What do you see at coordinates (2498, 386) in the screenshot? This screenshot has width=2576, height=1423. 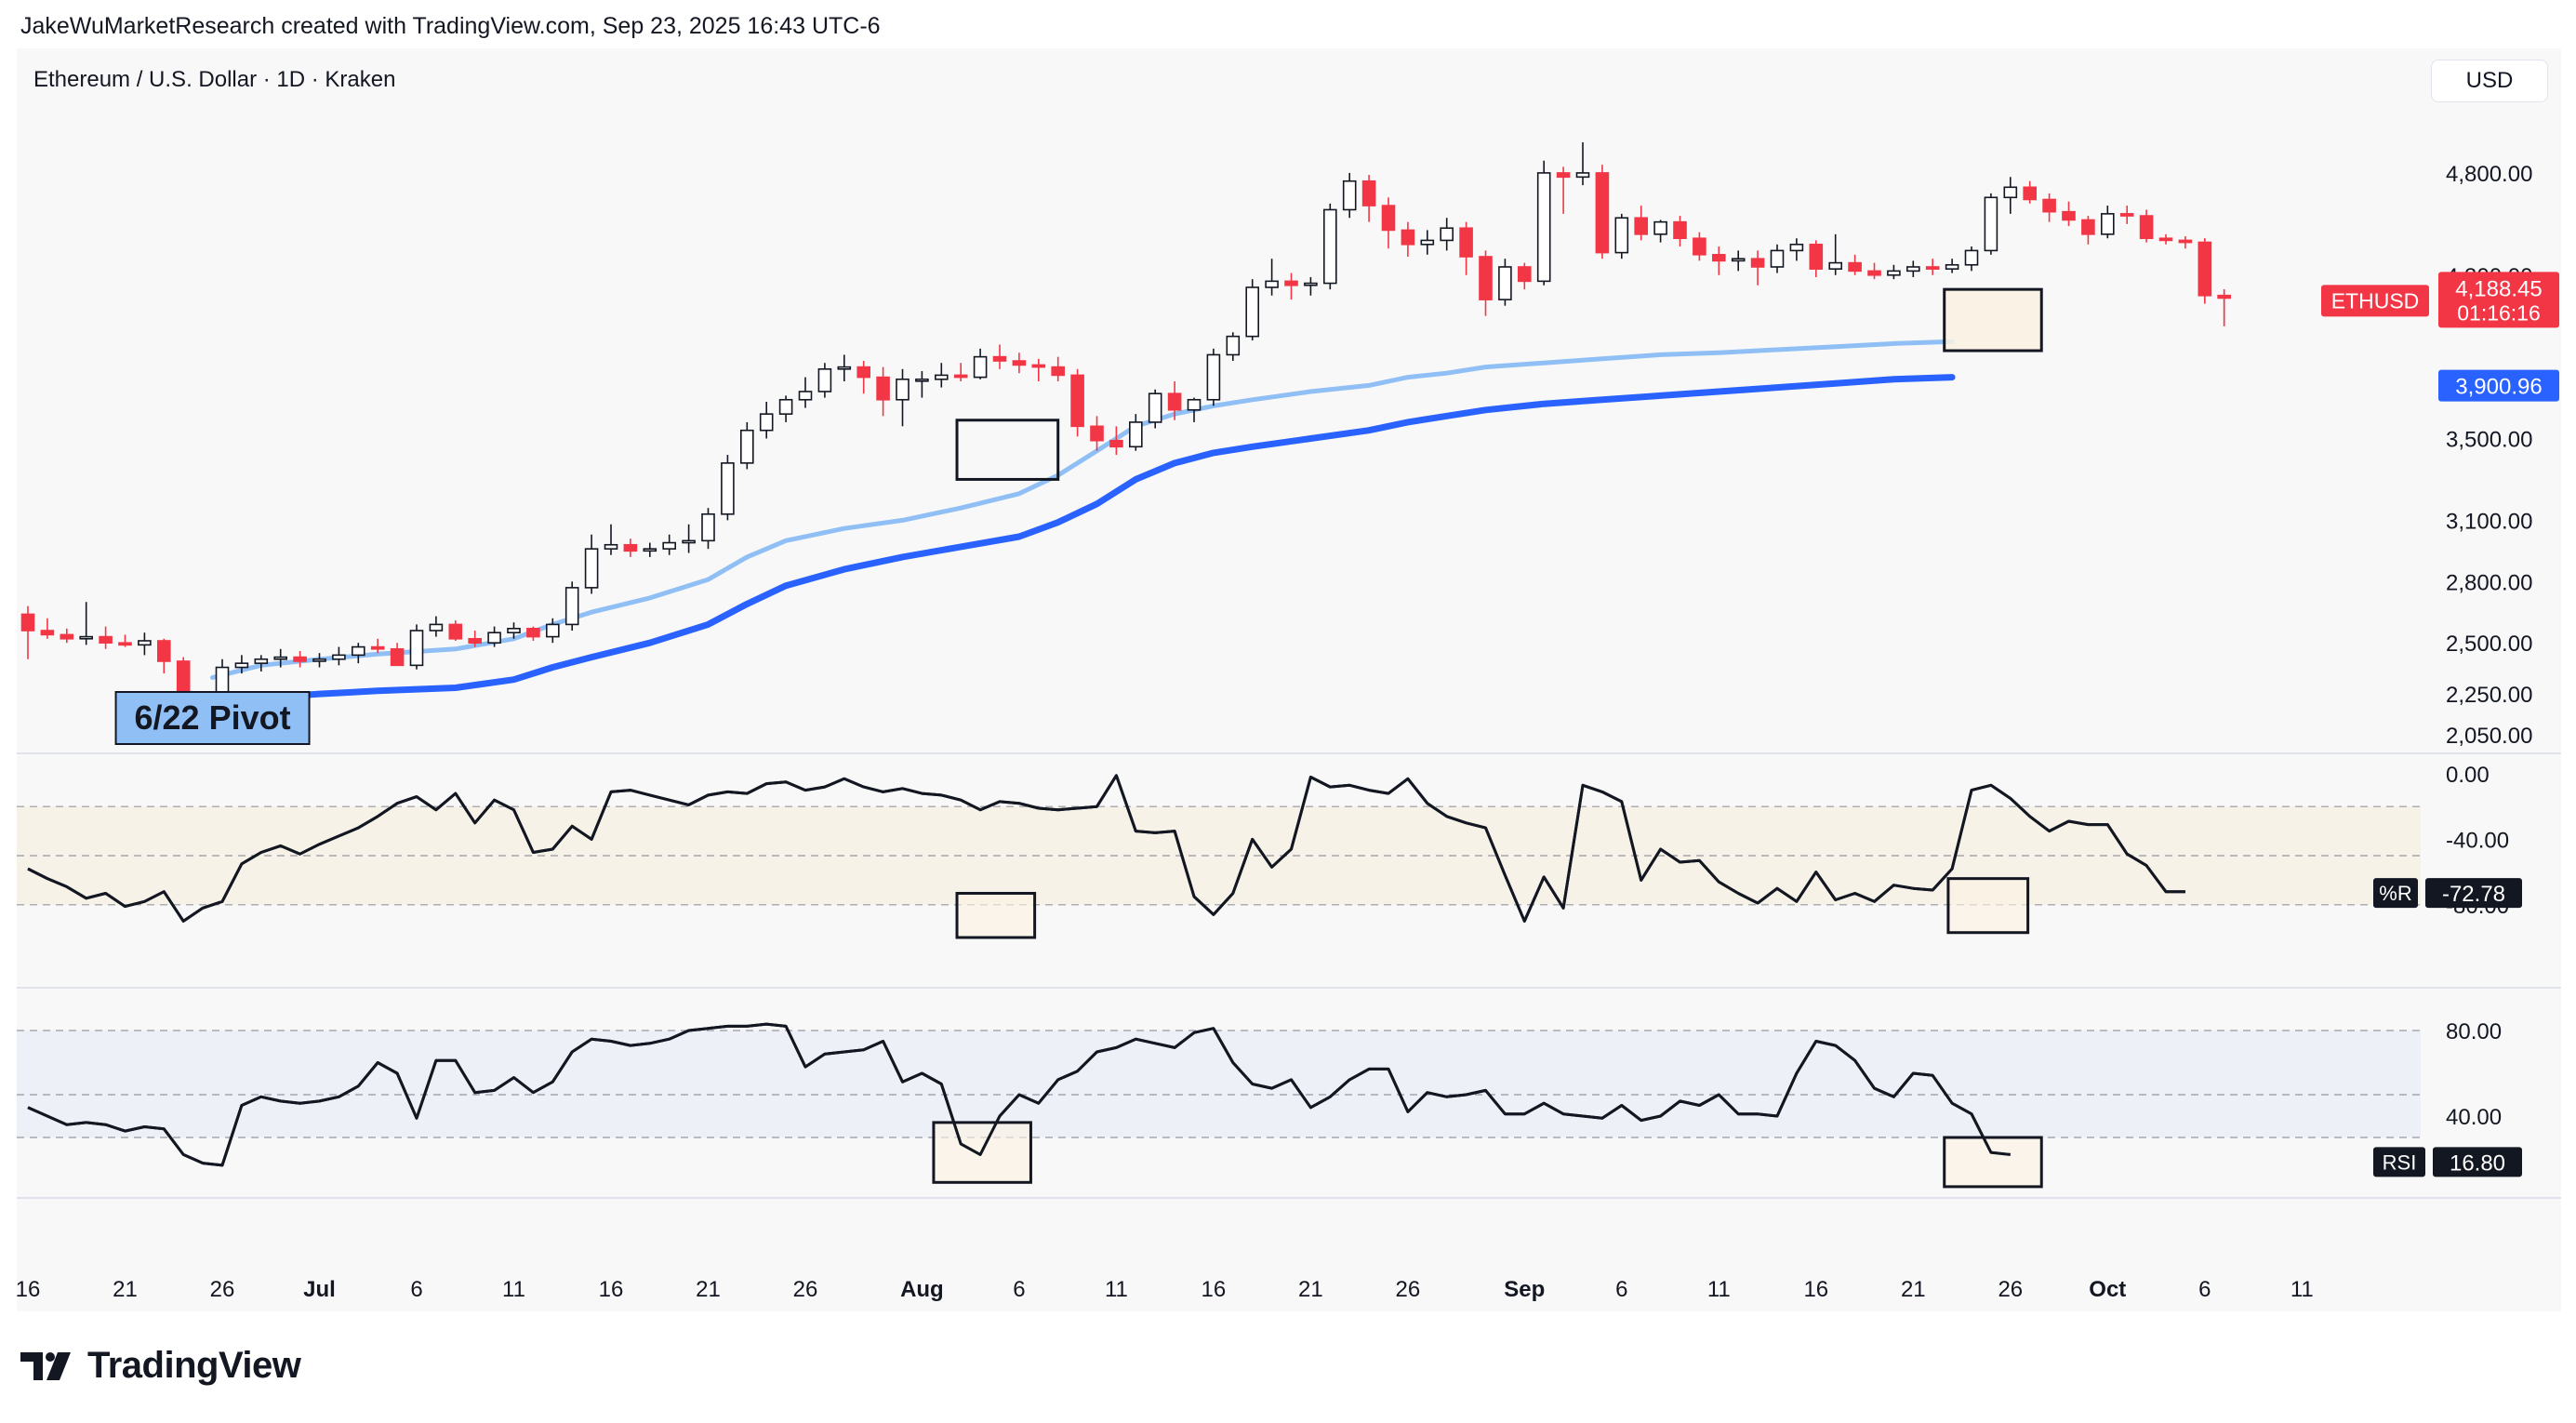 I see `ema-value-label` at bounding box center [2498, 386].